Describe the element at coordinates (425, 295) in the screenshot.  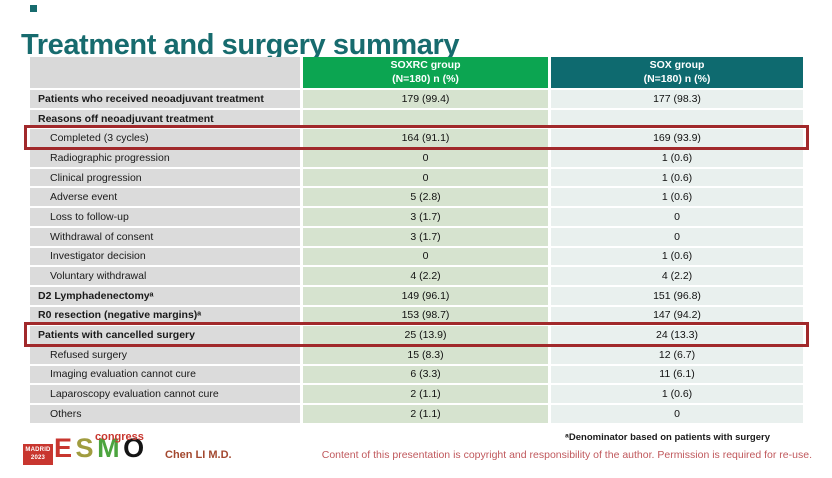
I see `soxrc-value: 149 (96.1)` at that location.